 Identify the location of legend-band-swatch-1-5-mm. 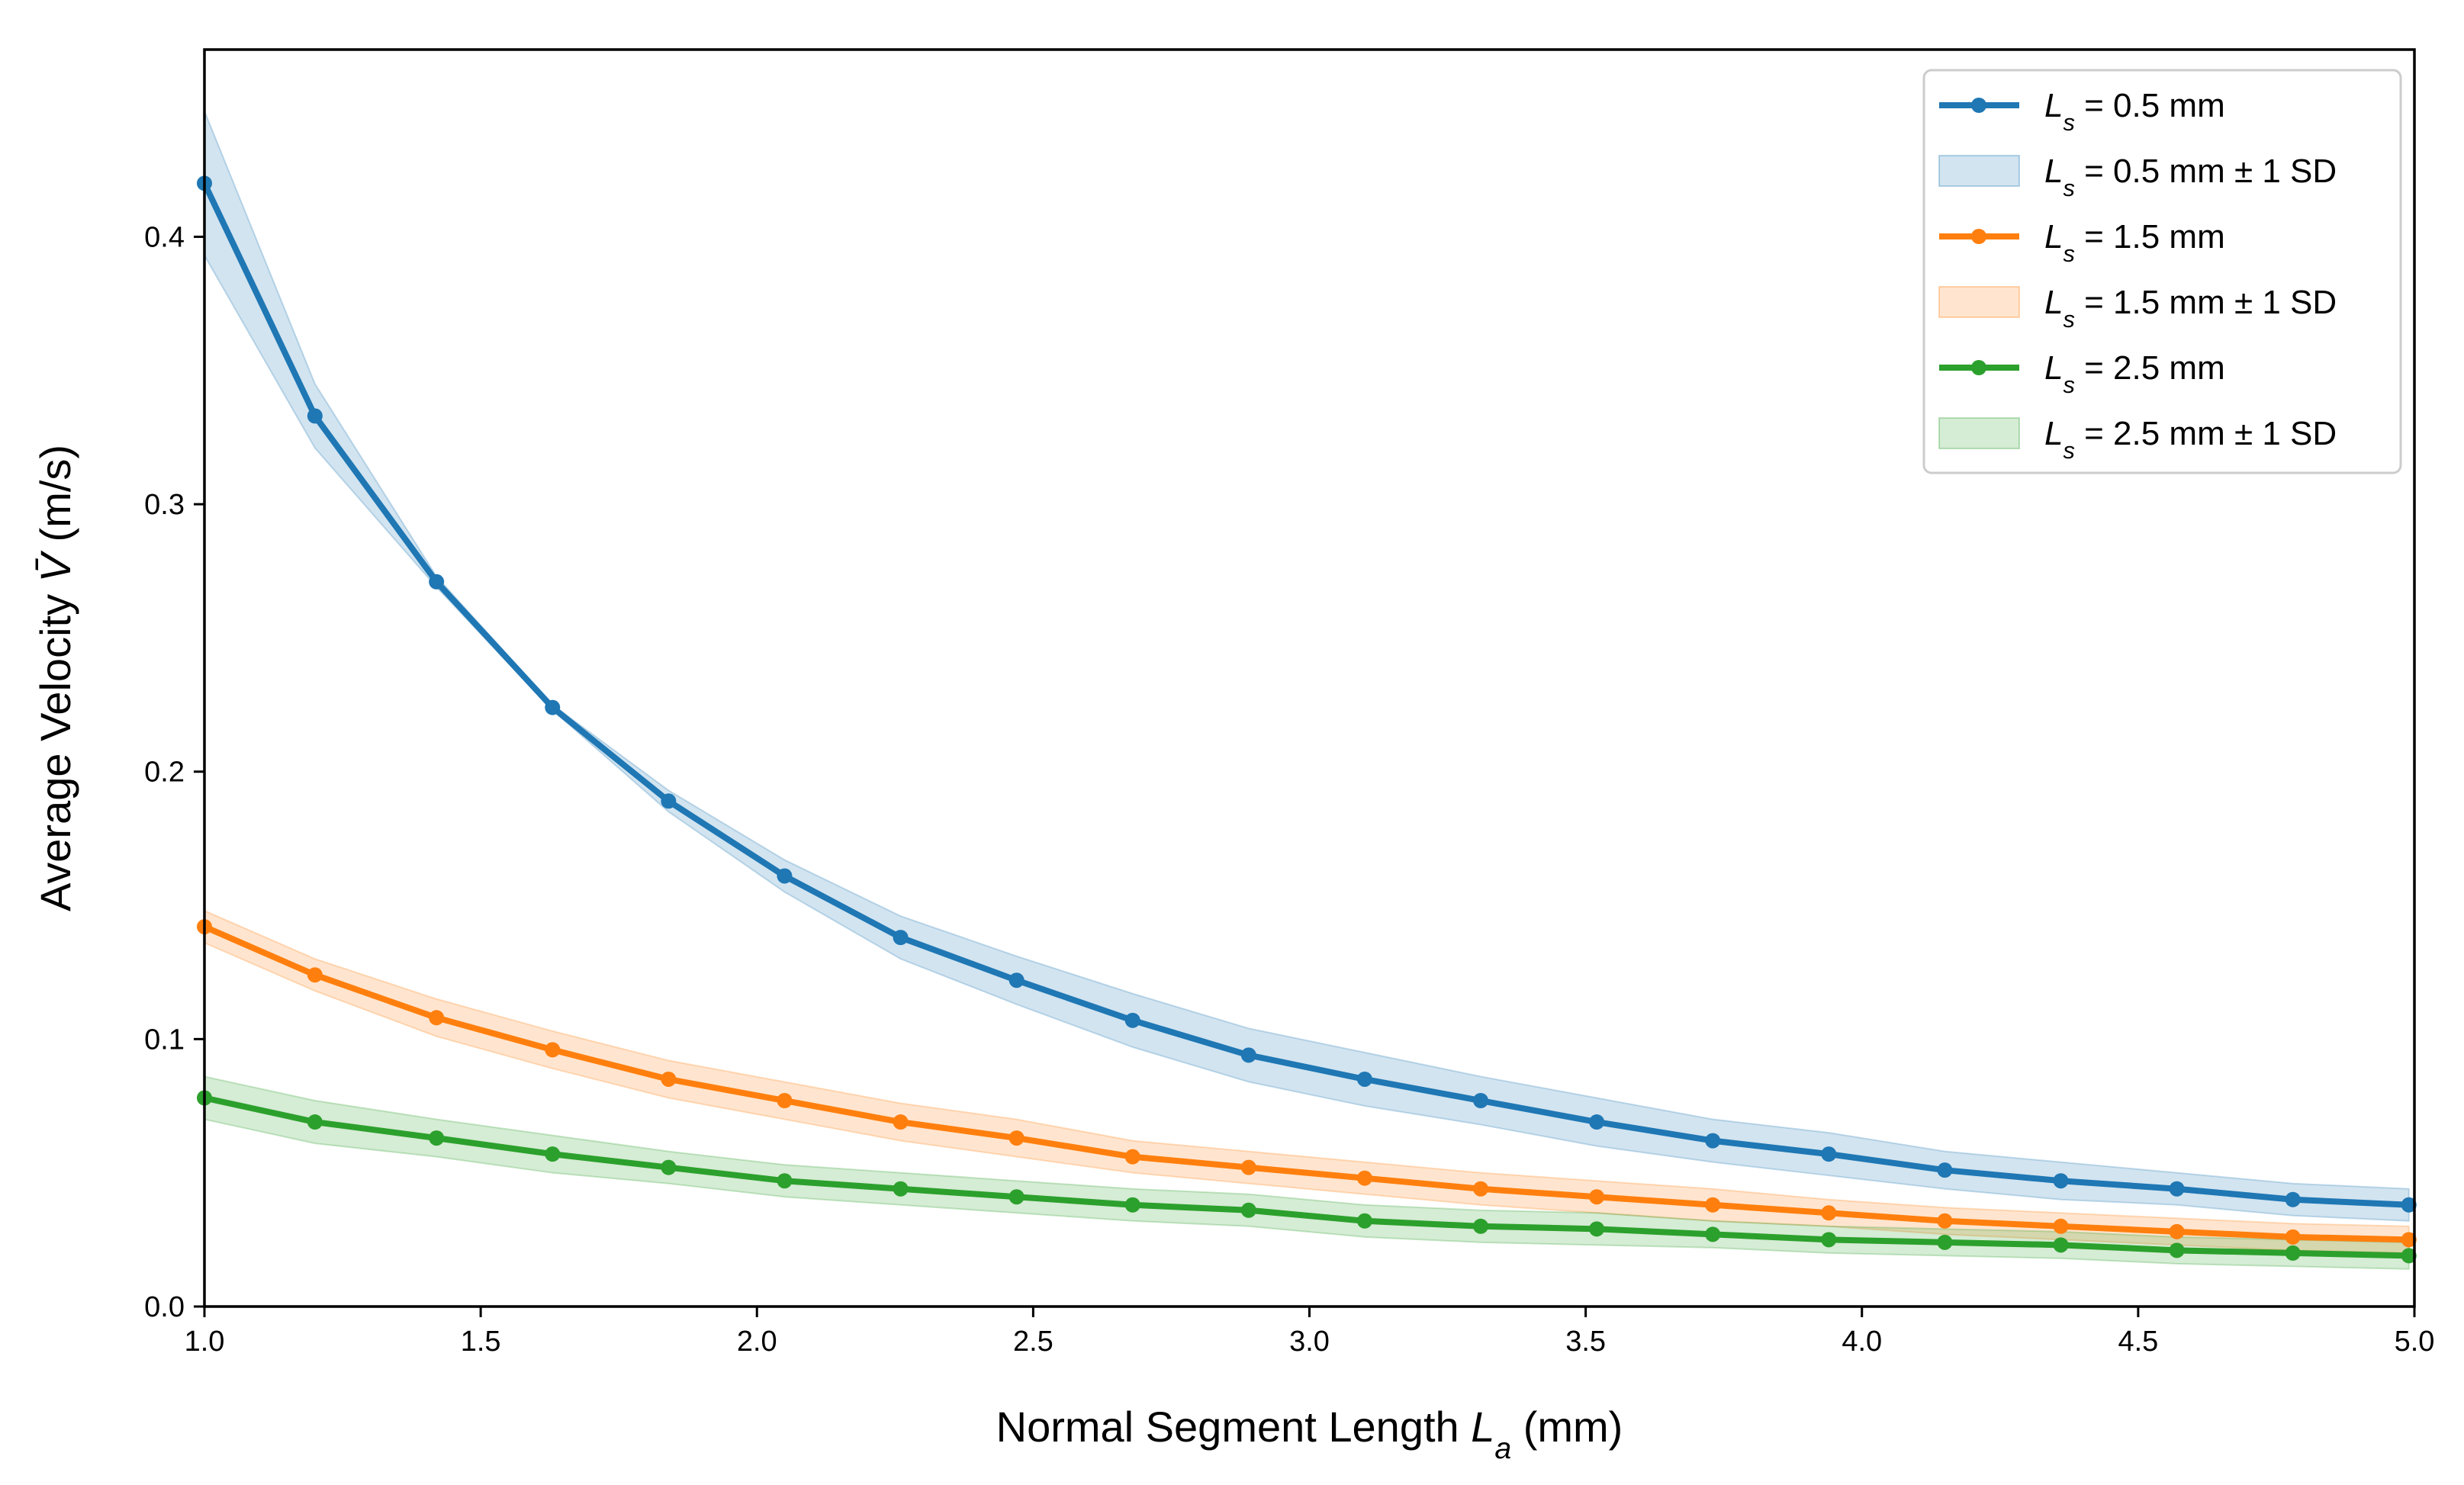
(1979, 302).